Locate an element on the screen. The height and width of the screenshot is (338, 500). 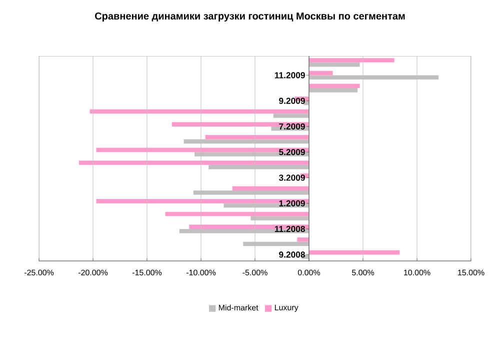
y-tick-label: 1.2009 is located at coordinates (292, 203).